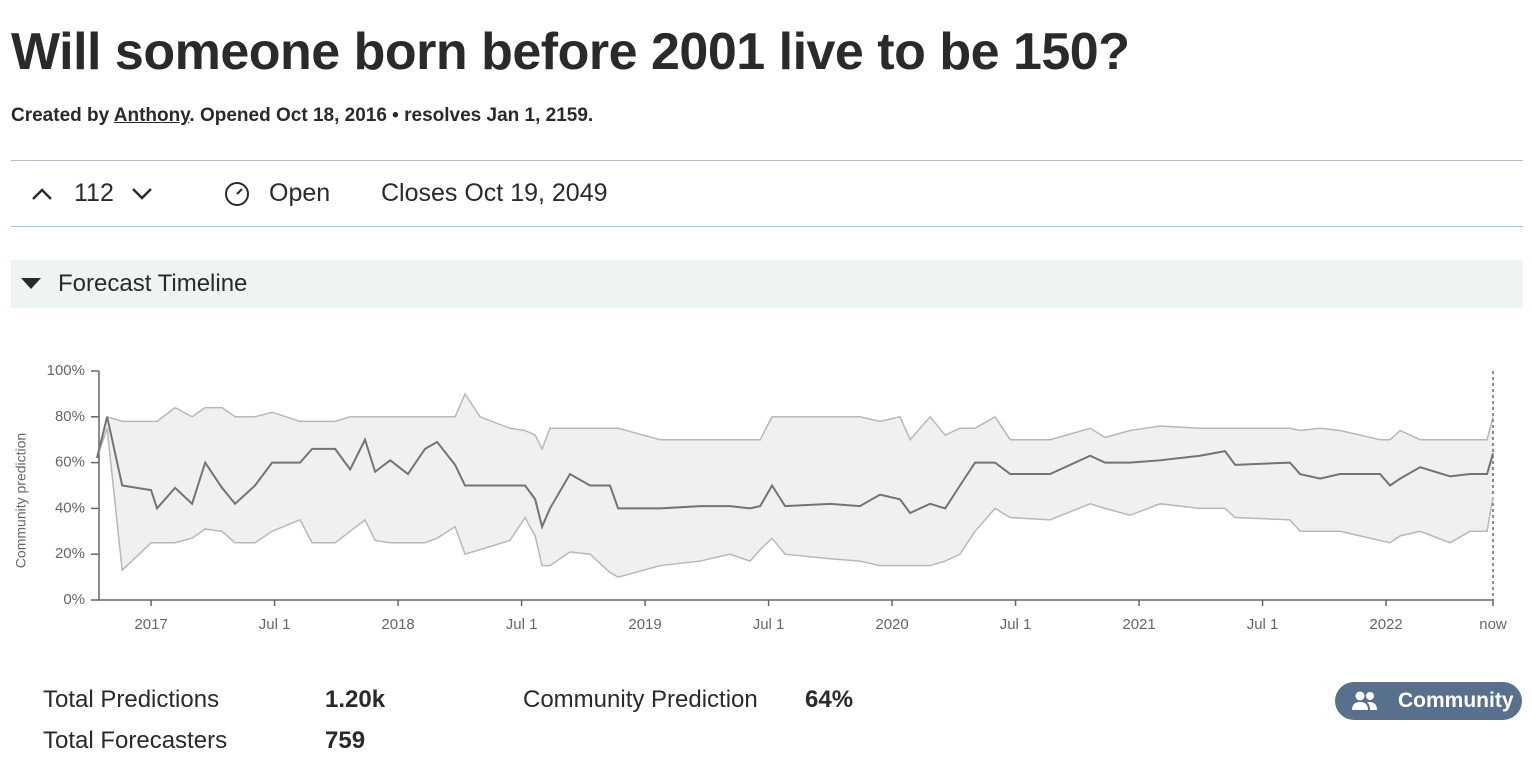 This screenshot has height=774, width=1532. What do you see at coordinates (66, 370) in the screenshot?
I see `y-tick-label: 100%` at bounding box center [66, 370].